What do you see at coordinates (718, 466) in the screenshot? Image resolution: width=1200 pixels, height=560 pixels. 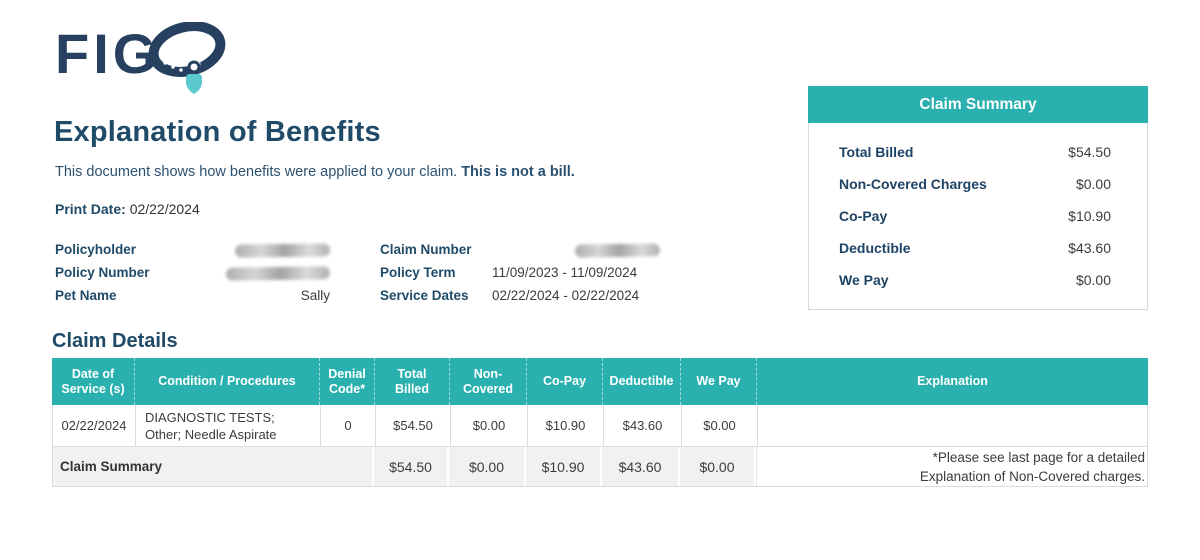 I see `summary-cell-we-pay: $0.00` at bounding box center [718, 466].